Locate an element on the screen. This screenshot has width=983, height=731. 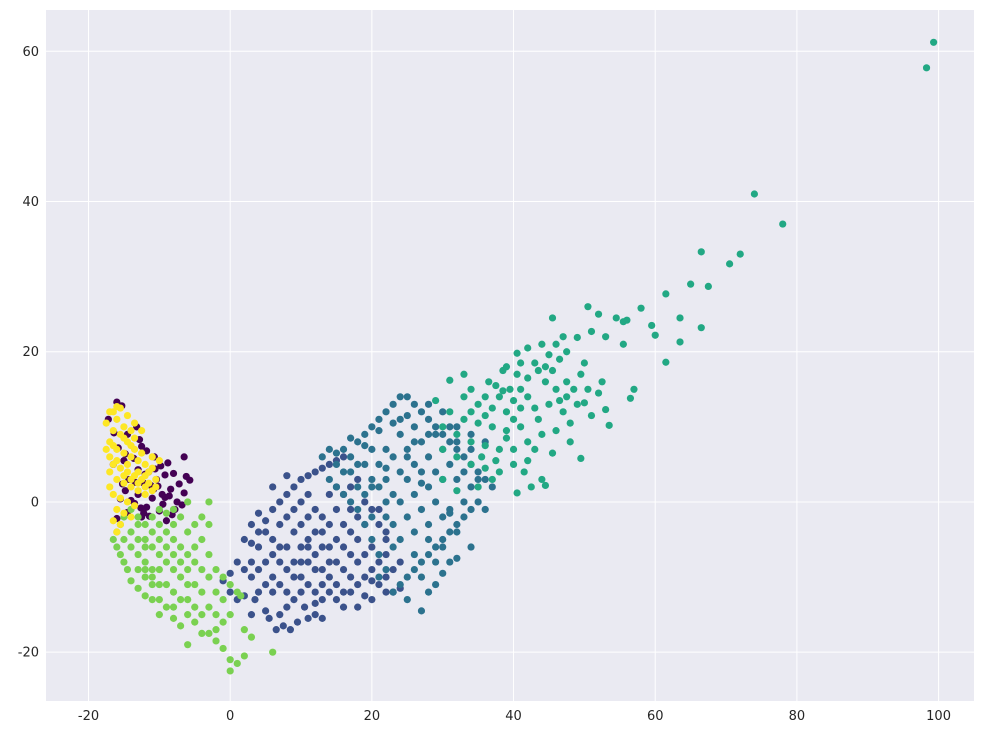
x-tick-label: 40 is located at coordinates (513, 716).